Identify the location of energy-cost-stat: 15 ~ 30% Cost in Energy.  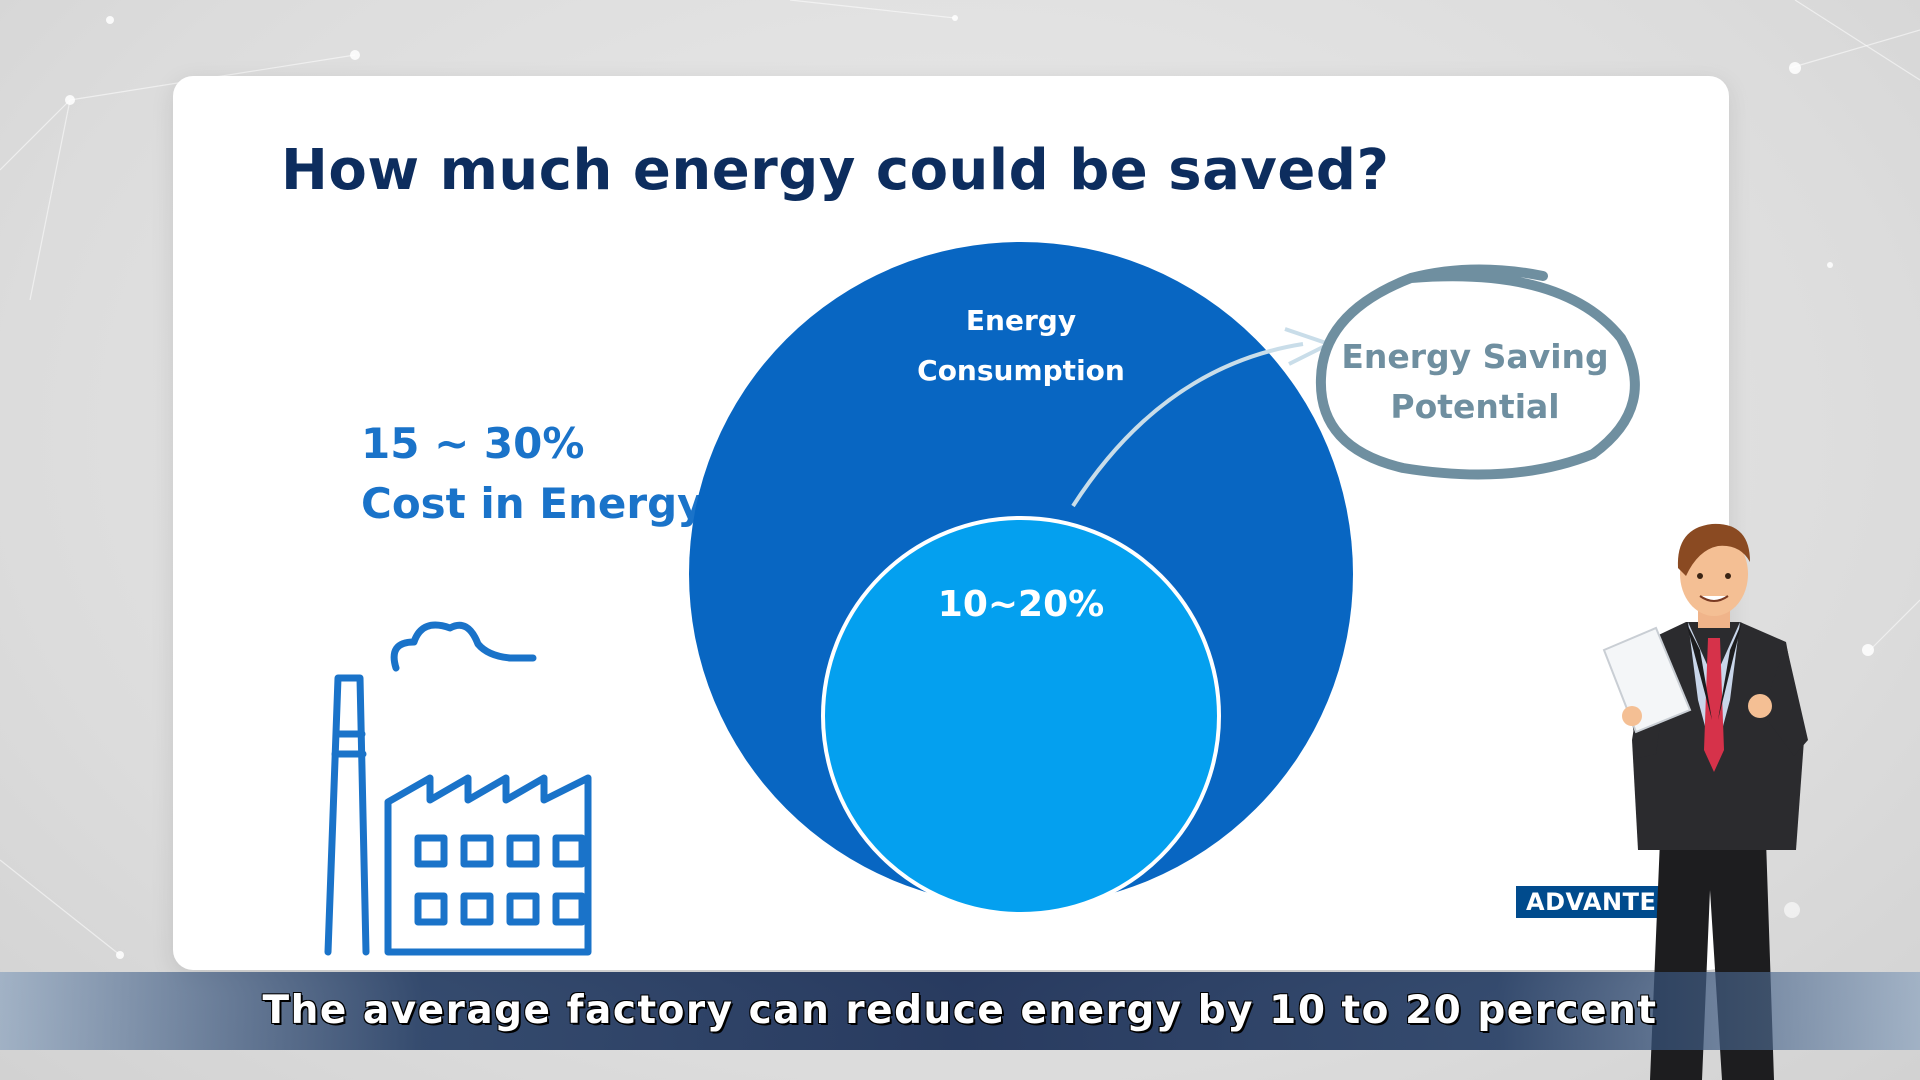
(533, 474).